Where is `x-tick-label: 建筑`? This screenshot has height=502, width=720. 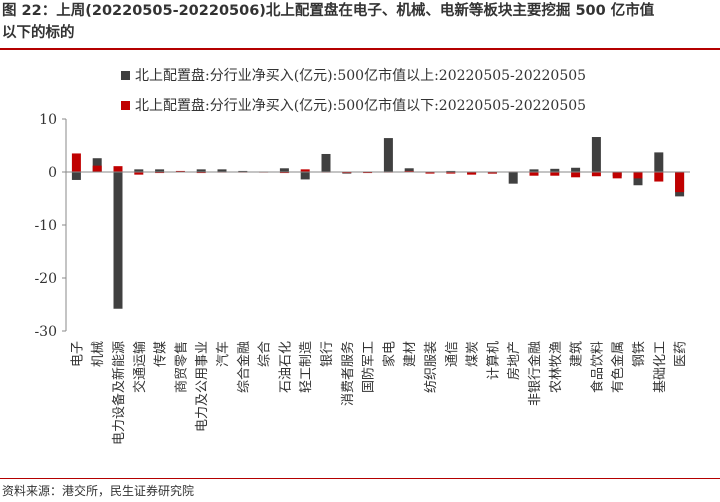
x-tick-label: 建筑 is located at coordinates (577, 354).